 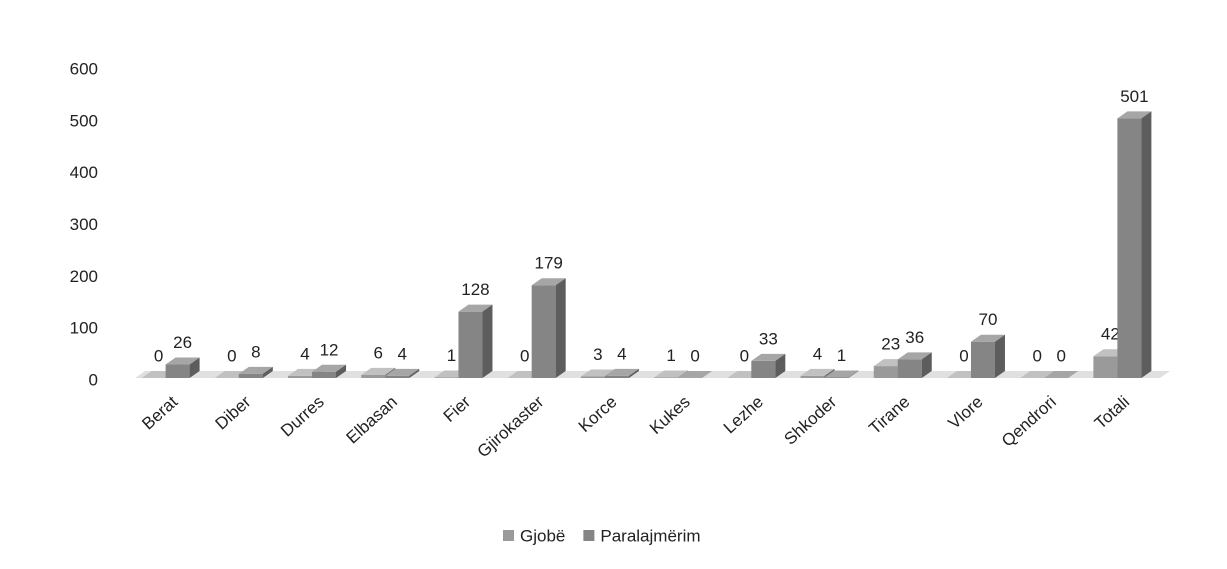 I want to click on y-tick-label: 200, so click(x=84, y=276).